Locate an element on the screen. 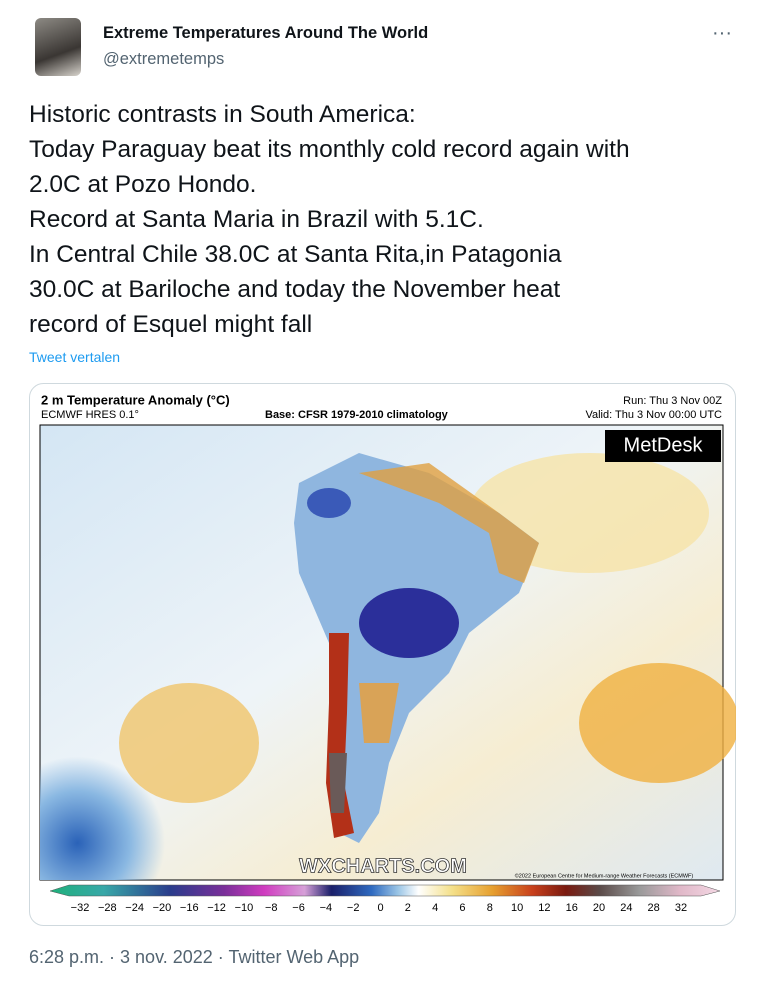  colorbar-label: −28 is located at coordinates (107, 908).